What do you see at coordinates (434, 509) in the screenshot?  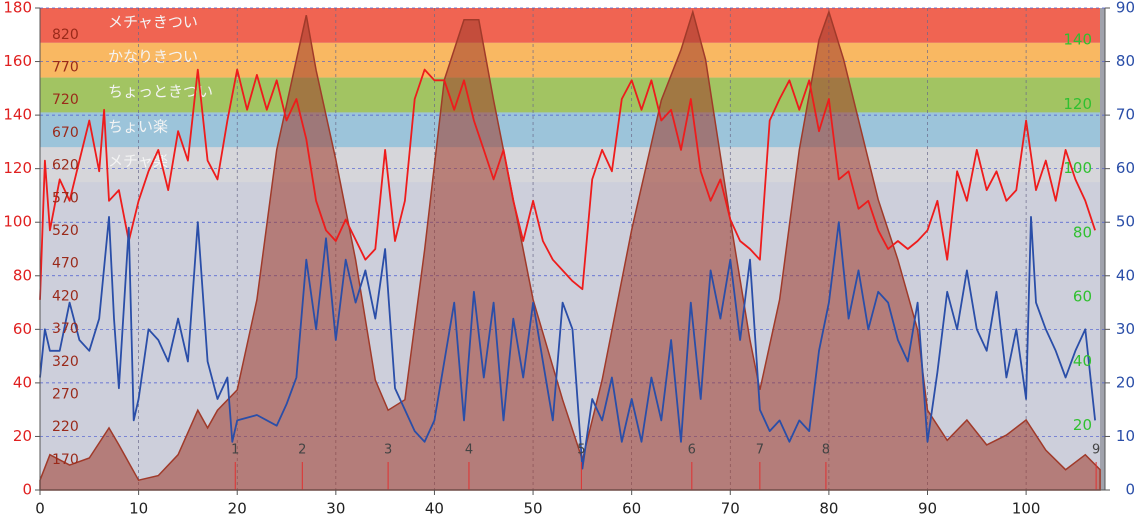 I see `x-tick-label: 40` at bounding box center [434, 509].